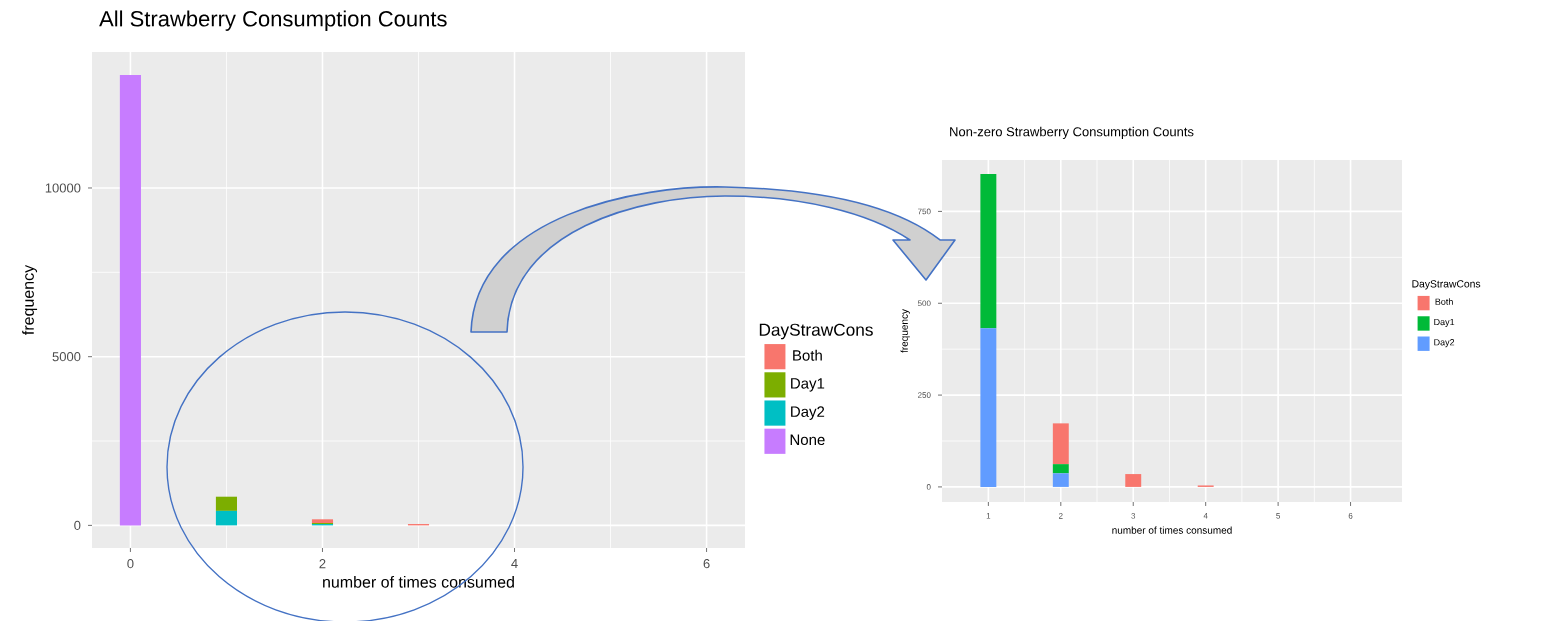 The height and width of the screenshot is (621, 1544). Describe the element at coordinates (924, 303) in the screenshot. I see `y-tick-label: 500` at that location.